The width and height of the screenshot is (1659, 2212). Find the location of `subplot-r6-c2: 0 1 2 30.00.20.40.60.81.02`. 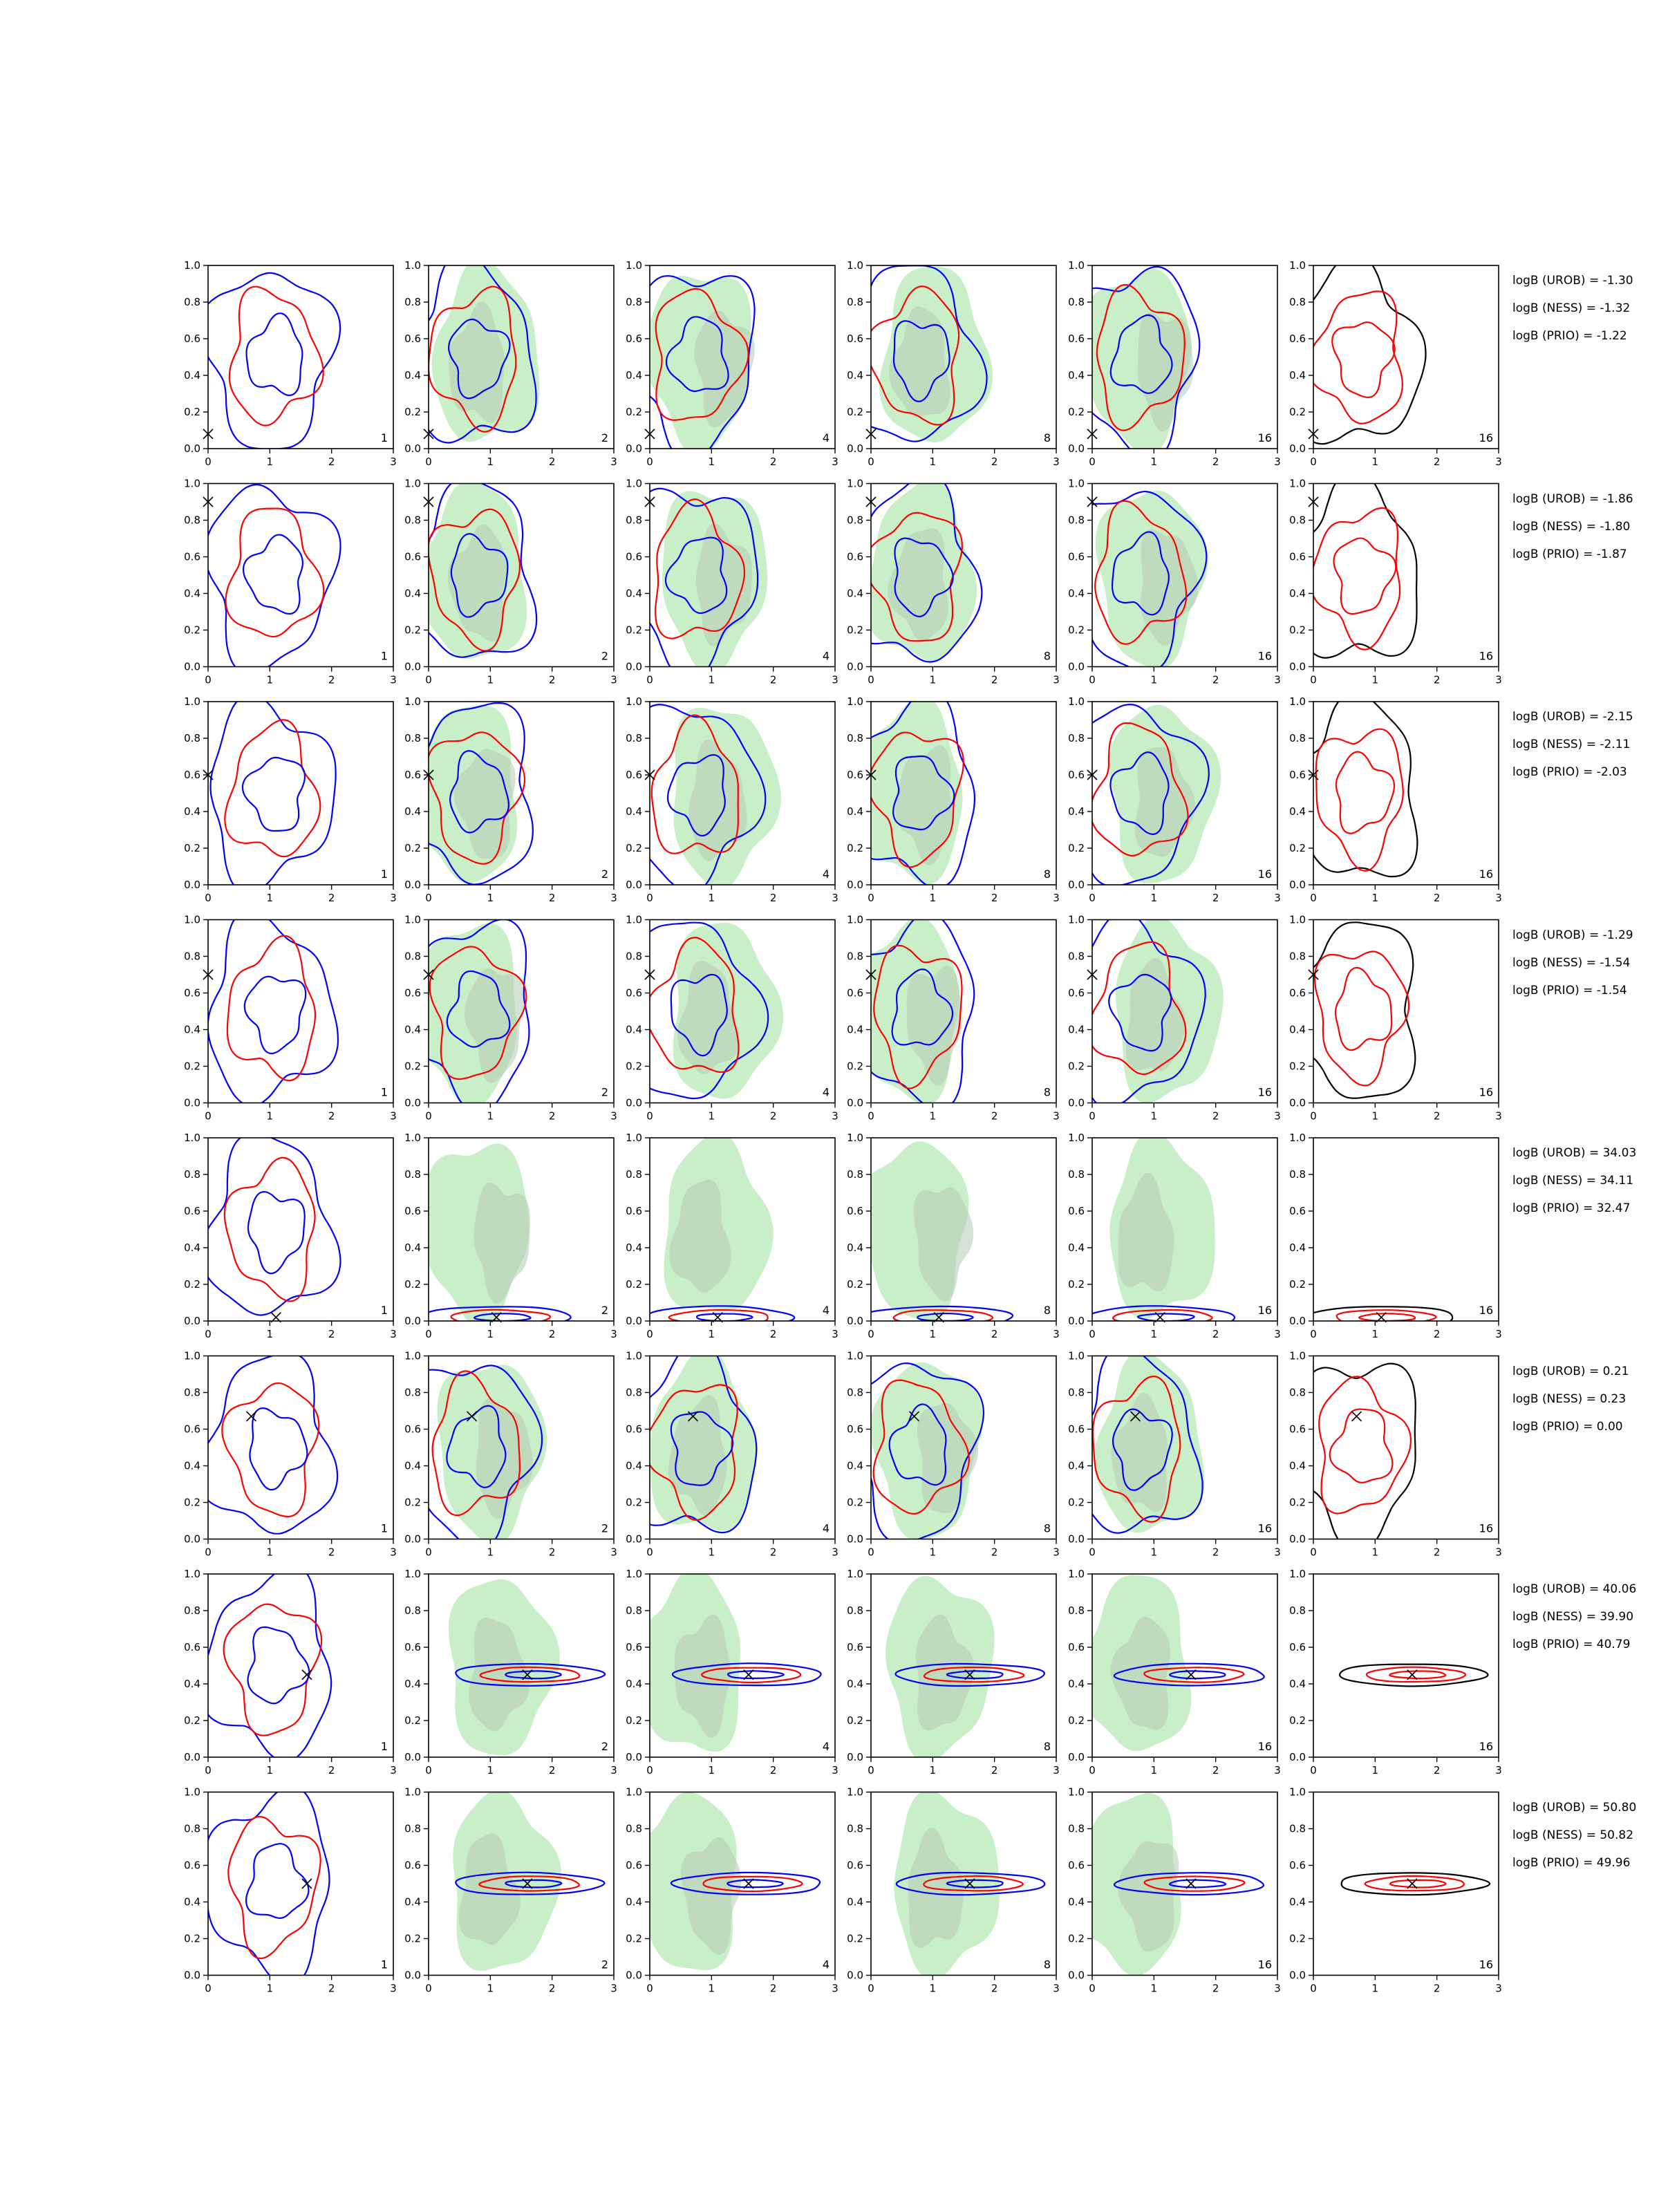

subplot-r6-c2: 0 1 2 30.00.20.40.60.81.02 is located at coordinates (510, 1455).